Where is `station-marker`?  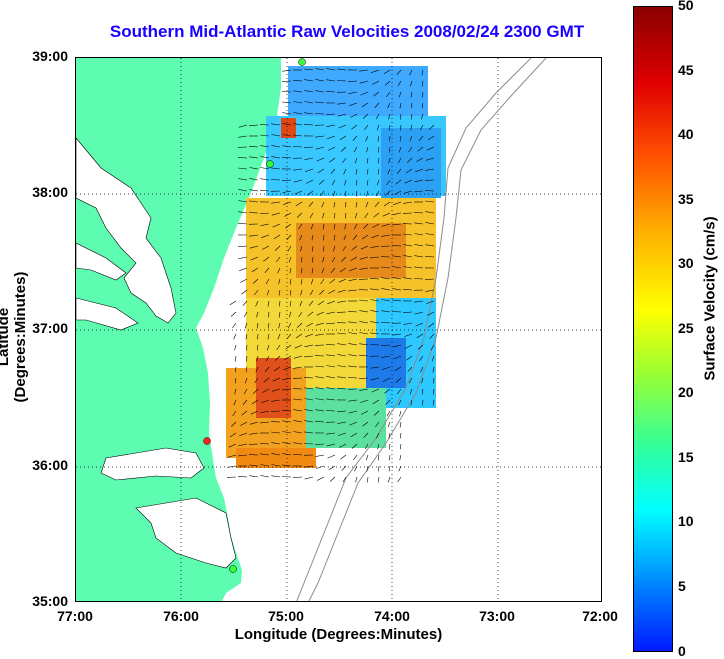
station-marker is located at coordinates (207, 441).